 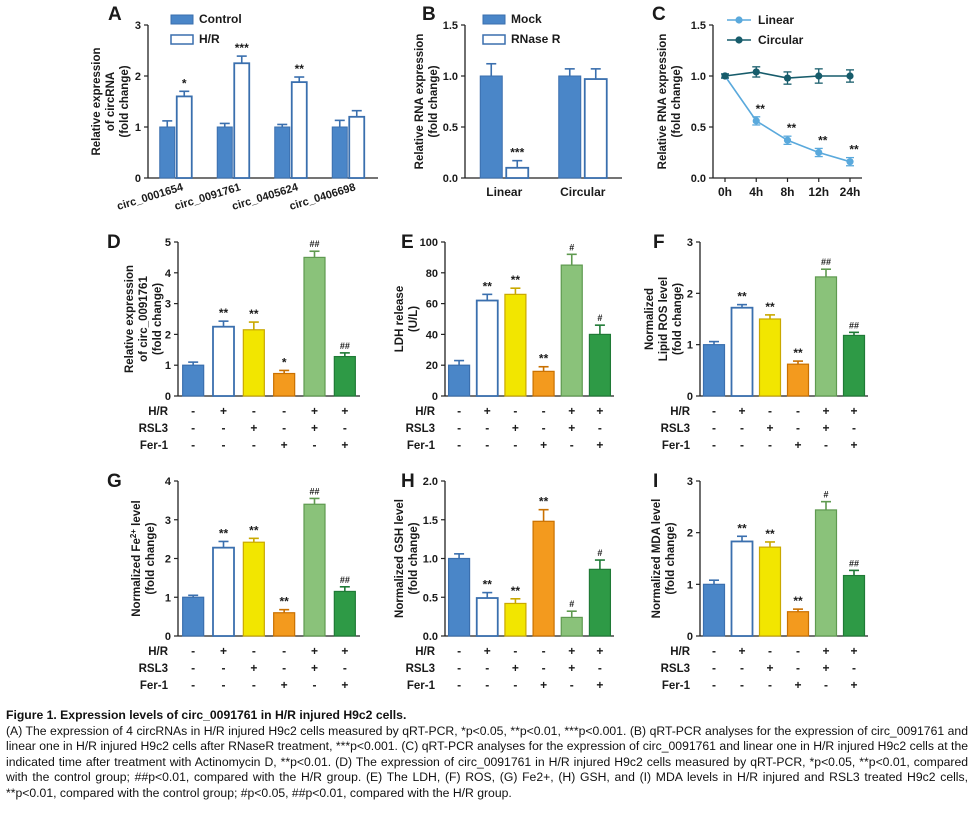 What do you see at coordinates (168, 305) in the screenshot?
I see `y-tick-label-D: 3` at bounding box center [168, 305].